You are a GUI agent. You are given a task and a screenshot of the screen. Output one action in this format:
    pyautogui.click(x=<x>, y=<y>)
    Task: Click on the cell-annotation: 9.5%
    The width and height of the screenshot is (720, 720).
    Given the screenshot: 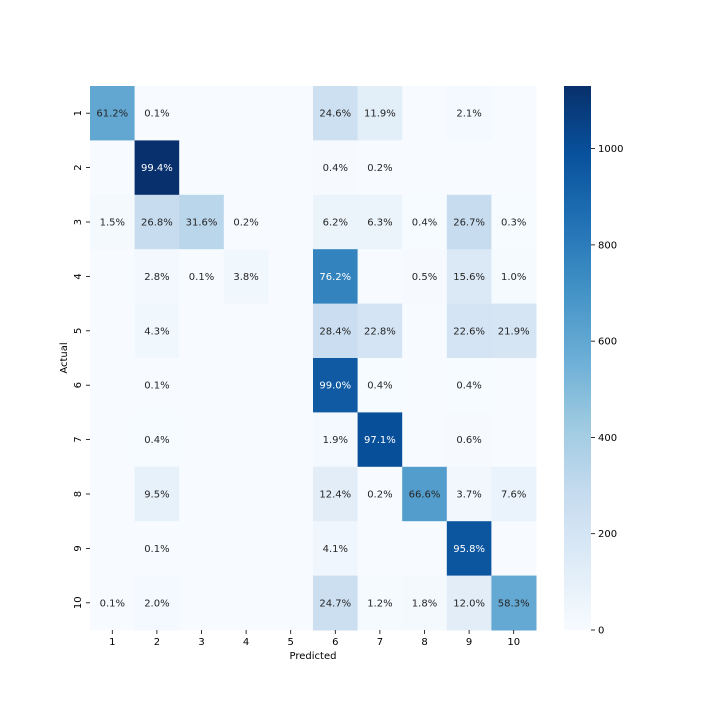 What is the action you would take?
    pyautogui.click(x=156, y=495)
    